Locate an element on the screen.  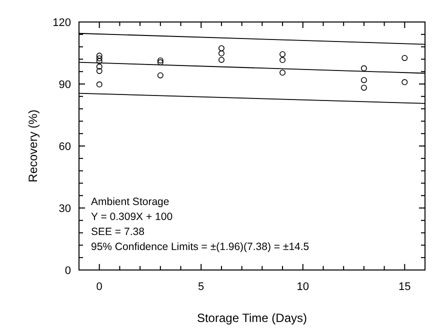
annotation: SEE = 7.38 is located at coordinates (118, 232).